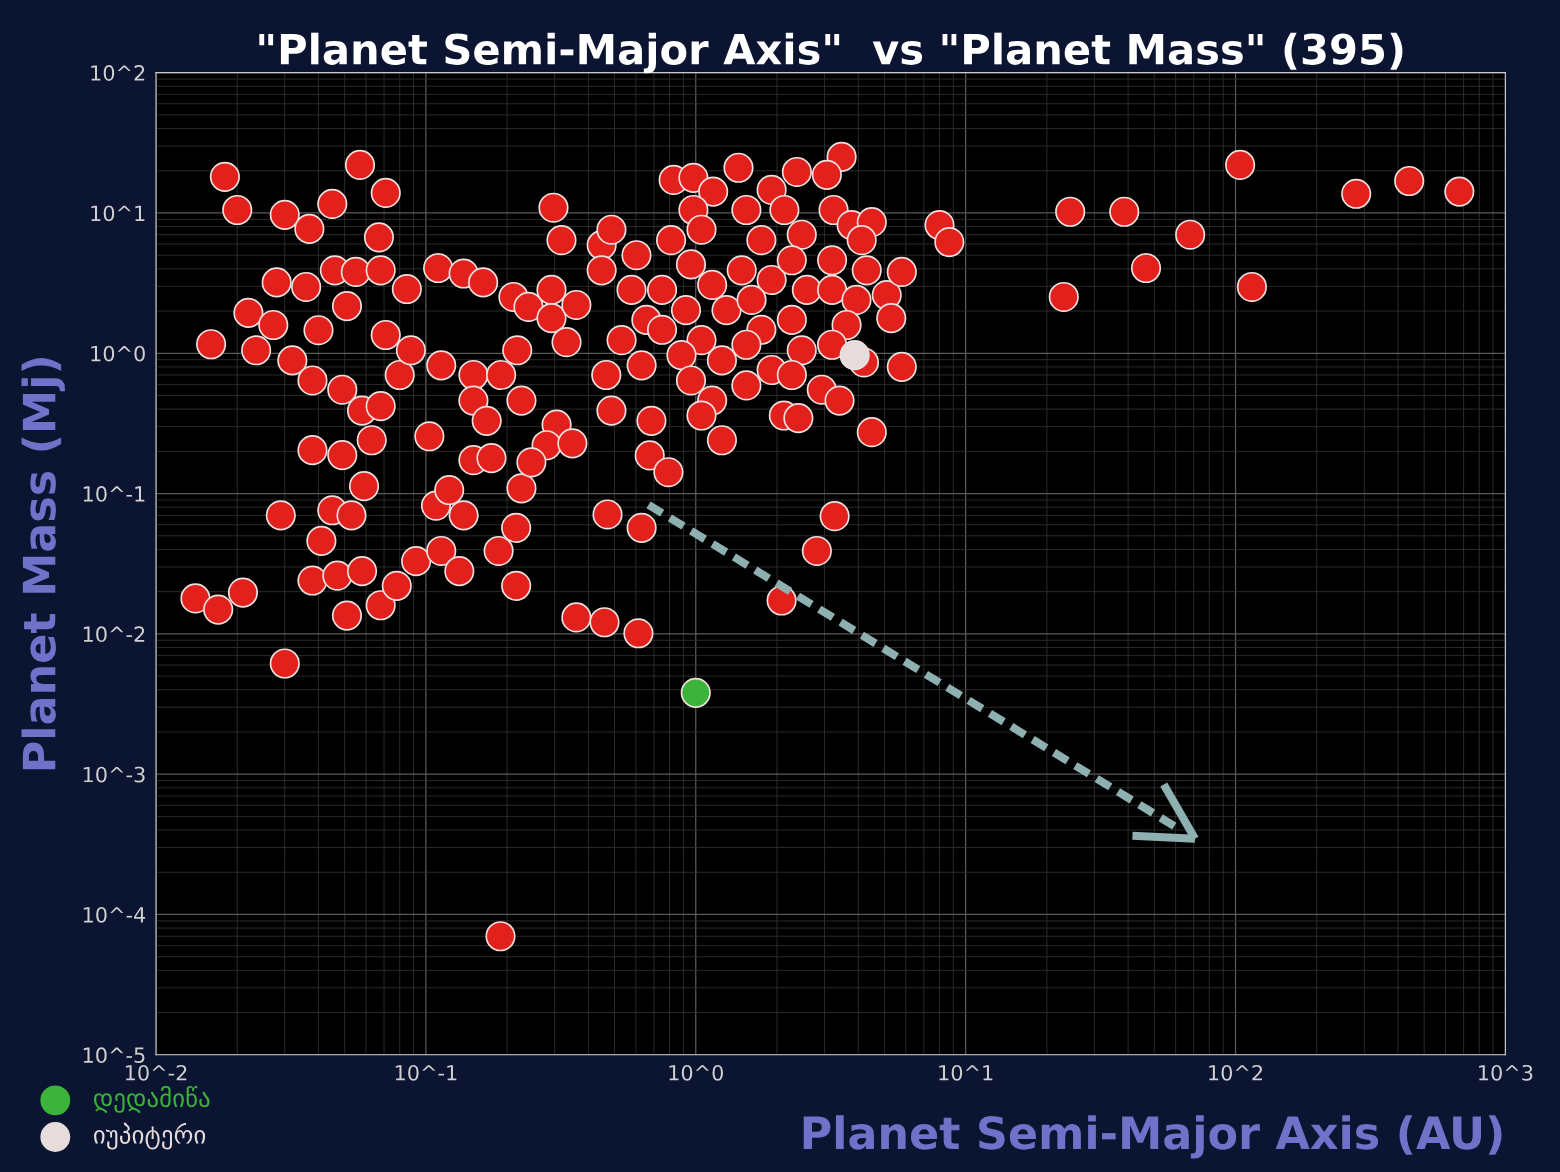 This screenshot has height=1172, width=1560. Describe the element at coordinates (114, 494) in the screenshot. I see `y-tick-label: 10^-1` at that location.